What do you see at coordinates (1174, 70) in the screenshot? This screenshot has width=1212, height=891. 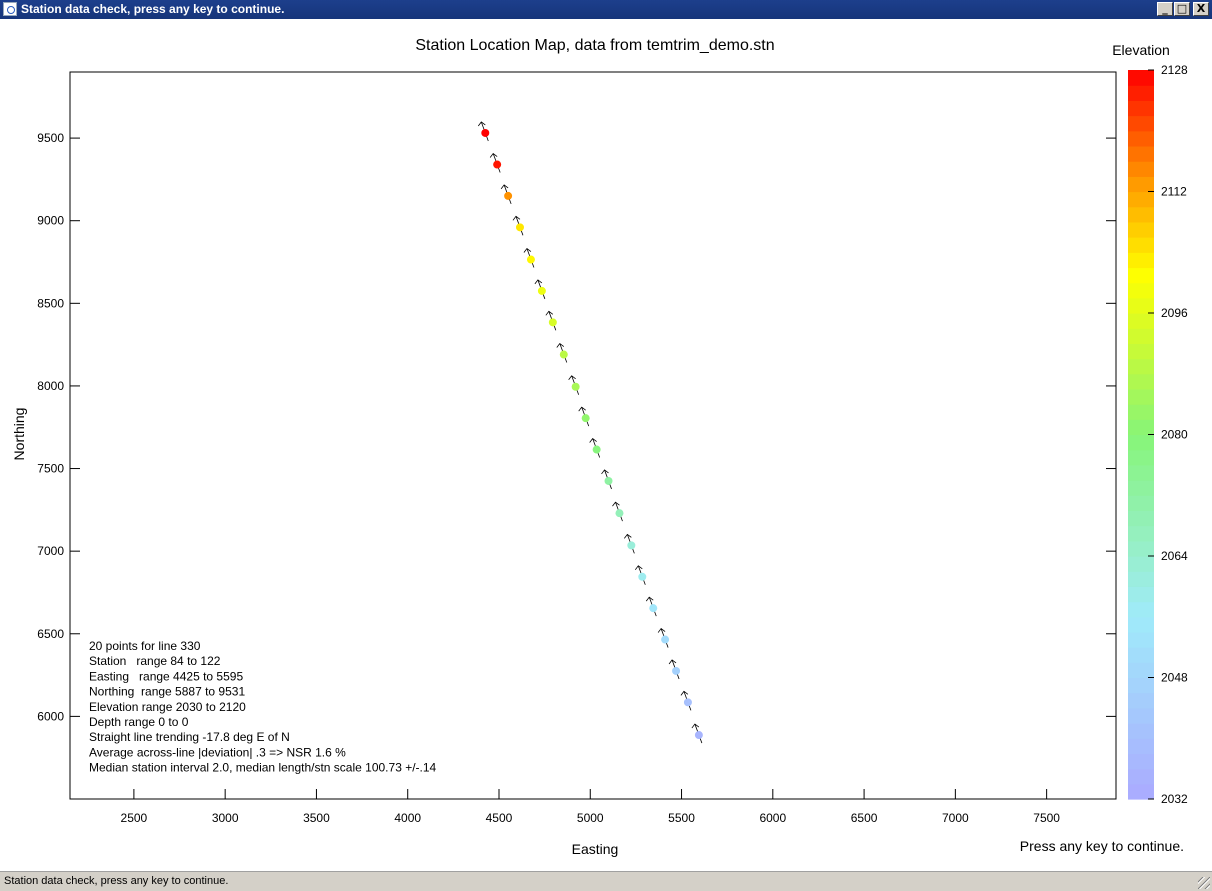 I see `colorbar-tick-label: 2128` at bounding box center [1174, 70].